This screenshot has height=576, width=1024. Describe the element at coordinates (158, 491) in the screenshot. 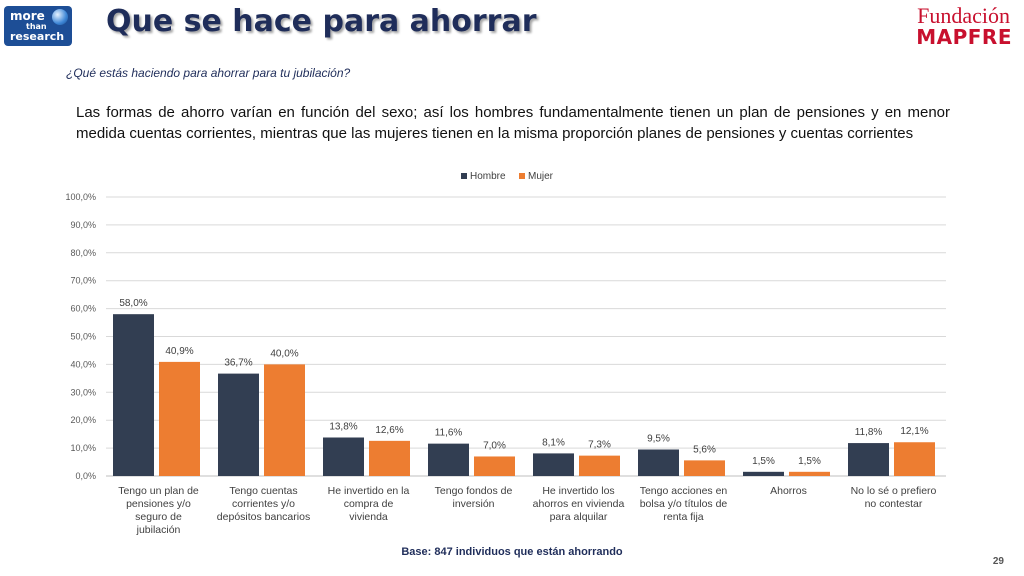

I see `x-tick-label: Tengo un plan de` at that location.